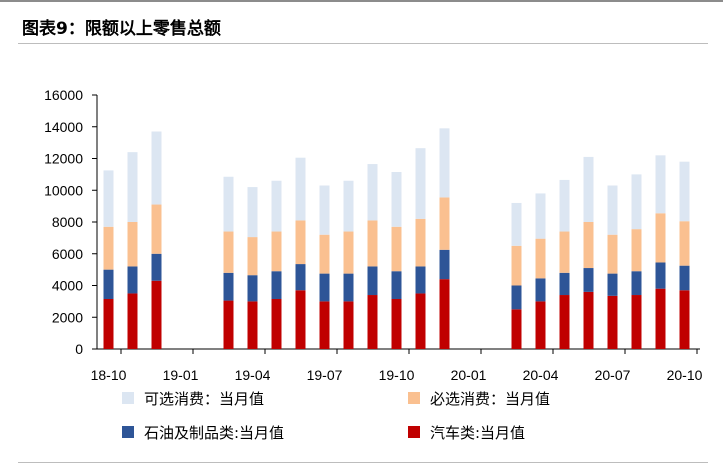 Image resolution: width=723 pixels, height=469 pixels. Describe the element at coordinates (63, 190) in the screenshot. I see `y-tick-label: 10000` at that location.